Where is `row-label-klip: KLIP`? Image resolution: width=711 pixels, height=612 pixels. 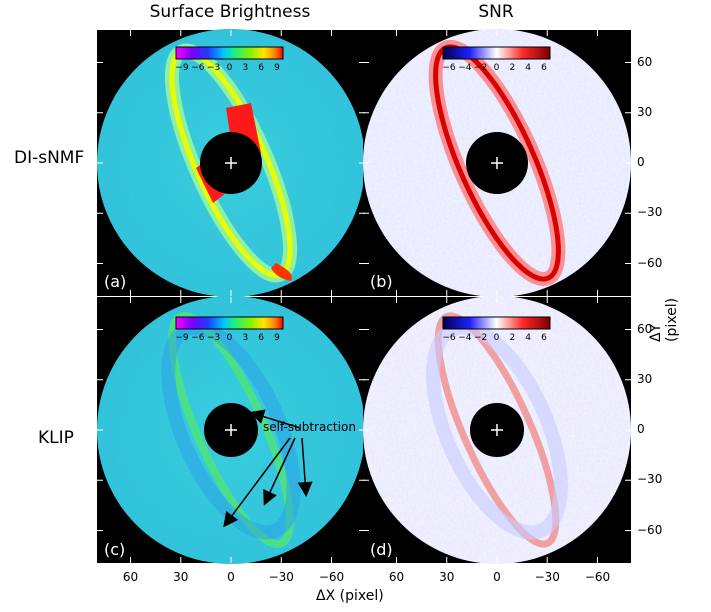 row-label-klip: KLIP is located at coordinates (56, 438).